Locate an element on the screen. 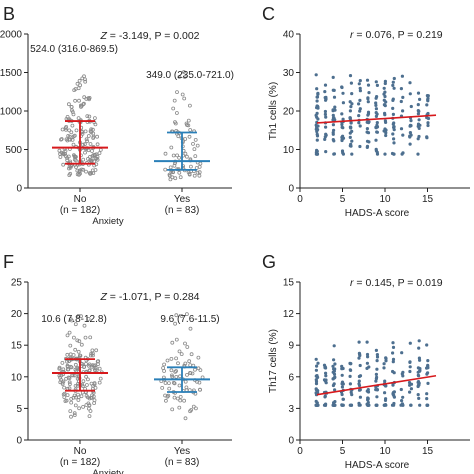 The height and width of the screenshot is (474, 474). stat-annotation: r = 0.145, P = 0.019 is located at coordinates (396, 283).